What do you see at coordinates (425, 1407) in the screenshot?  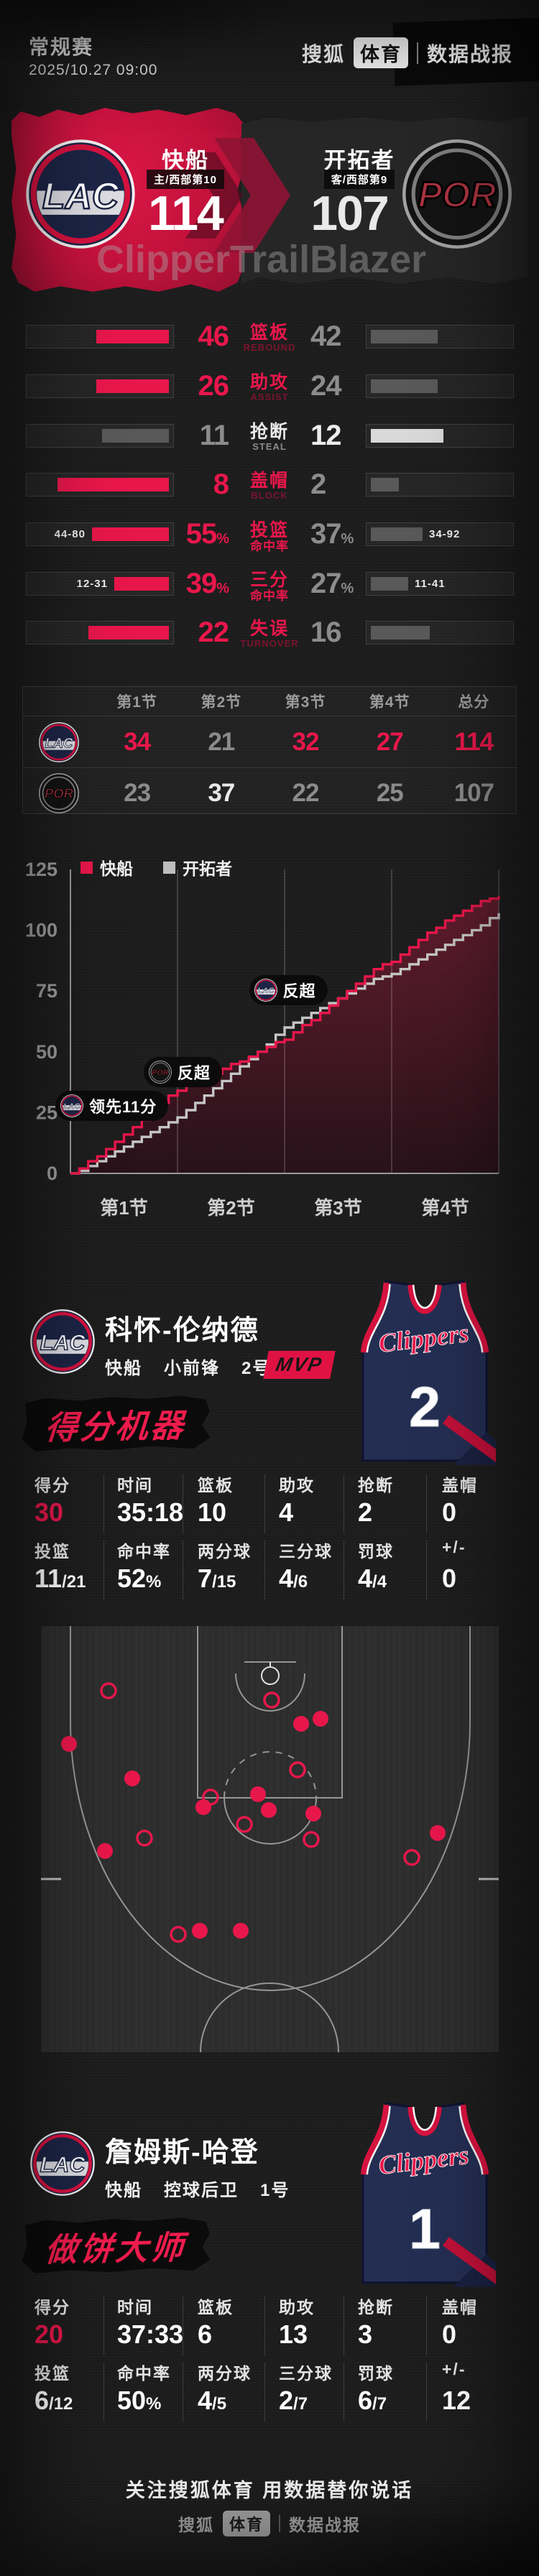 I see `svg-text: 2` at bounding box center [425, 1407].